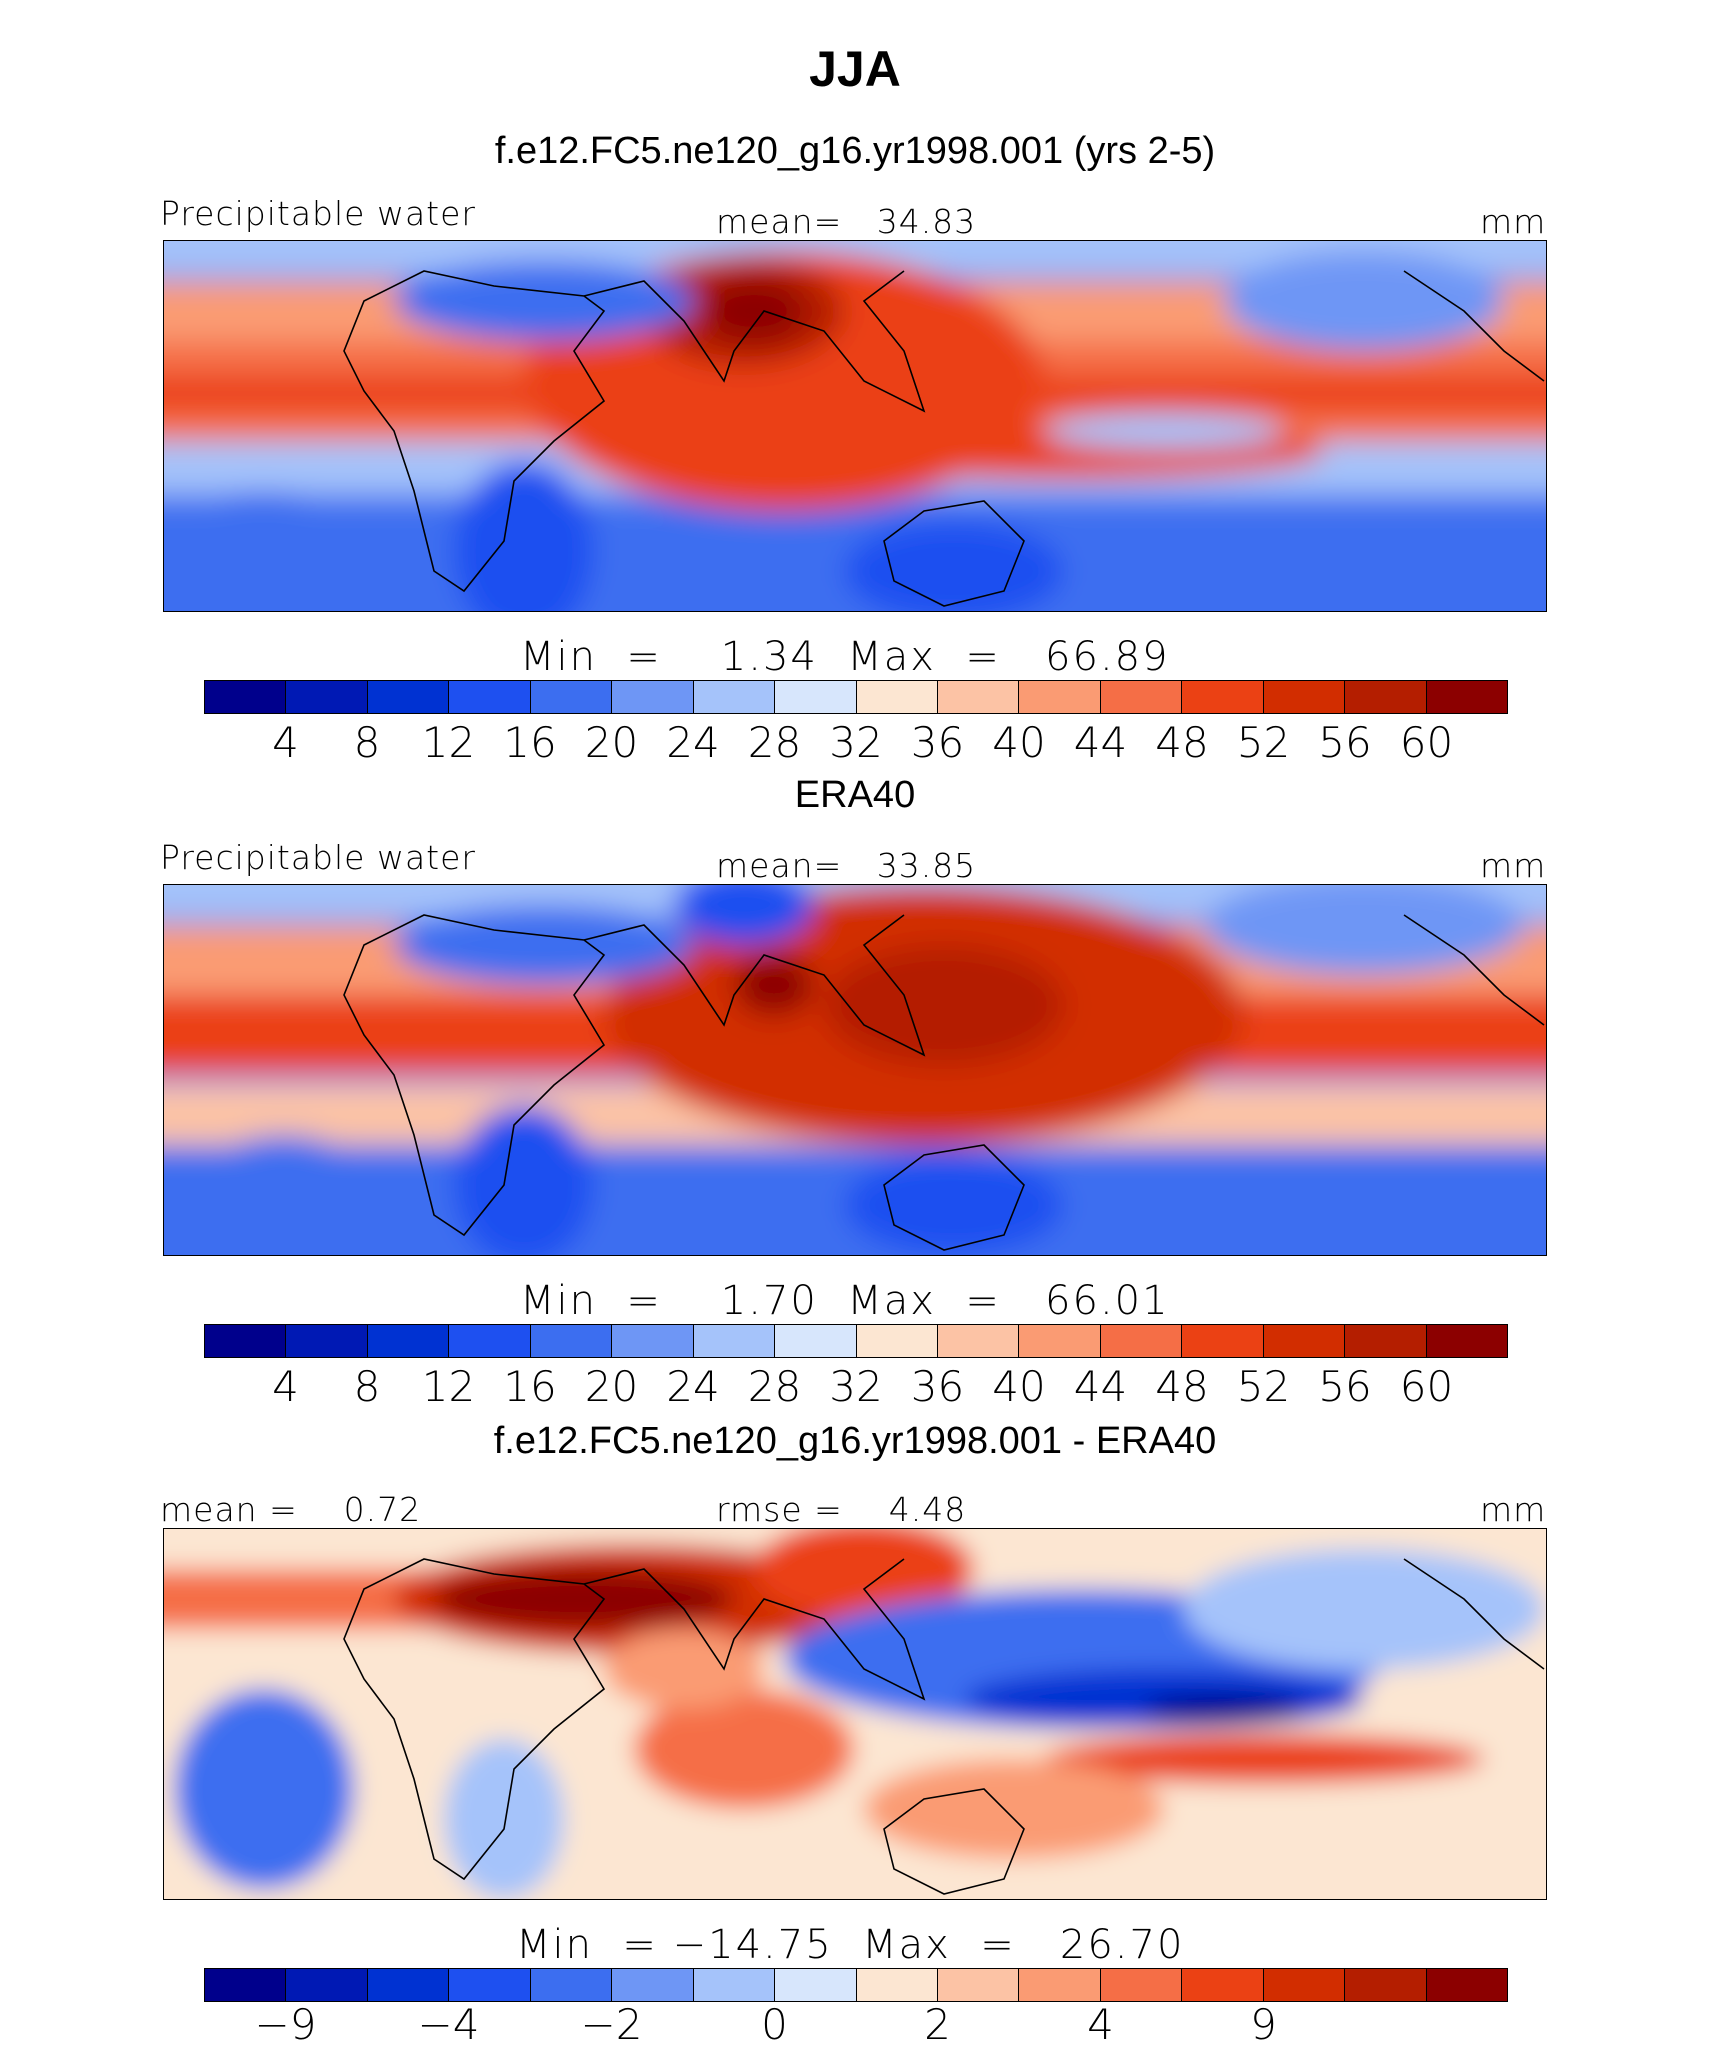  Describe the element at coordinates (611, 2024) in the screenshot. I see `colorbar-tick-label: −2` at that location.